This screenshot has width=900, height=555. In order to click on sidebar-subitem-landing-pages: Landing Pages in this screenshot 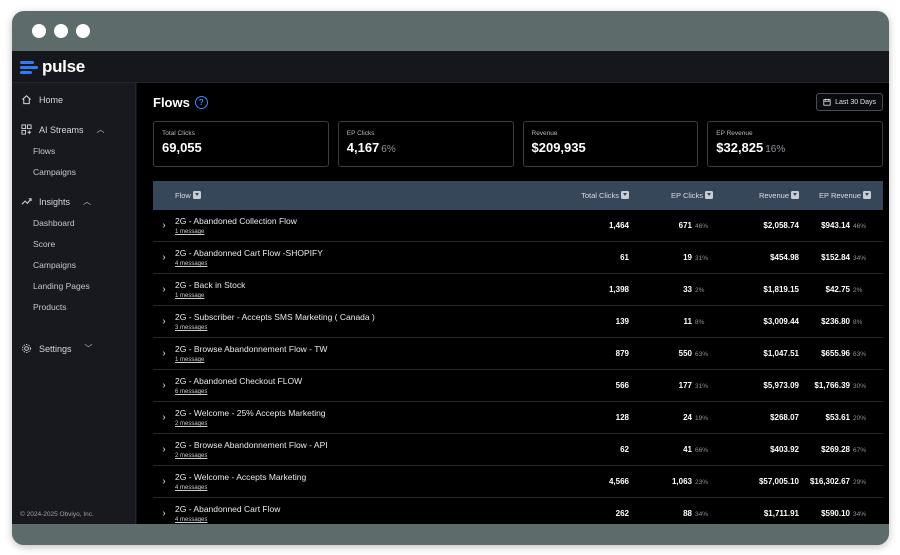, I will do `click(61, 285)`.